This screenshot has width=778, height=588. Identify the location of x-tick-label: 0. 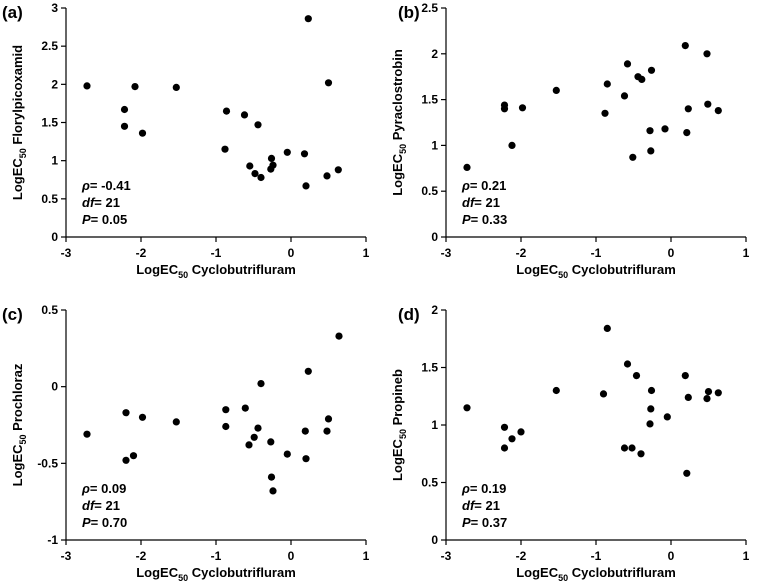
(671, 253).